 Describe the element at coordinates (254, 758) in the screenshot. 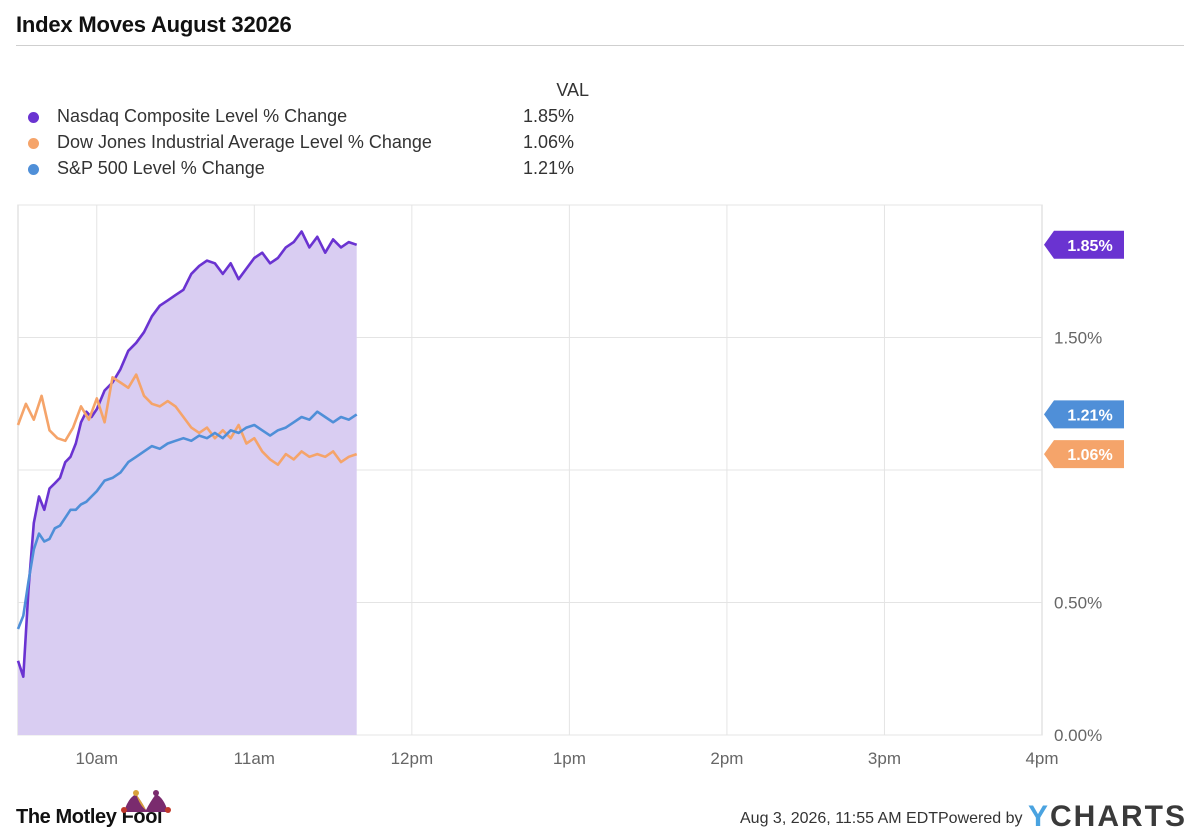

I see `x-tick-label: 11am` at that location.